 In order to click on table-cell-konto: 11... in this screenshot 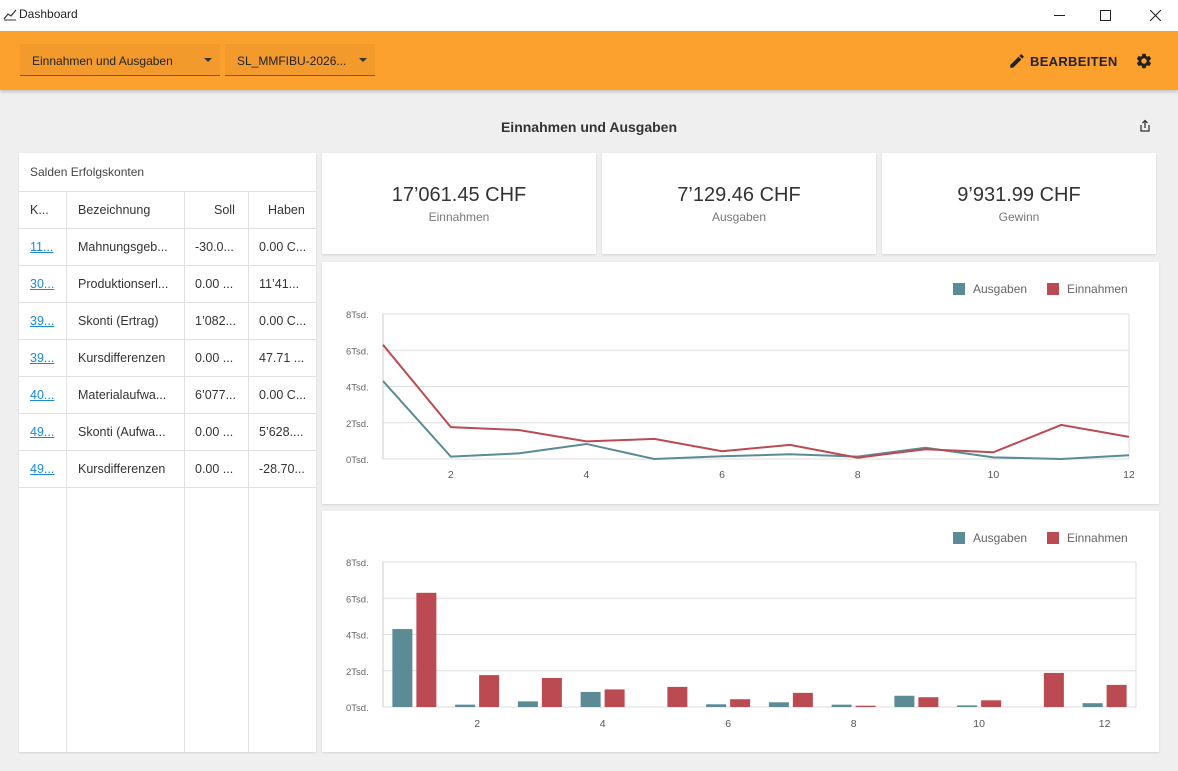, I will do `click(42, 247)`.